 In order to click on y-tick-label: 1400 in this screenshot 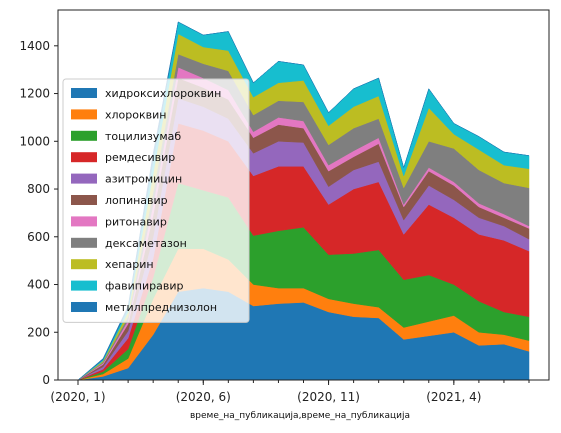, I will do `click(34, 46)`.